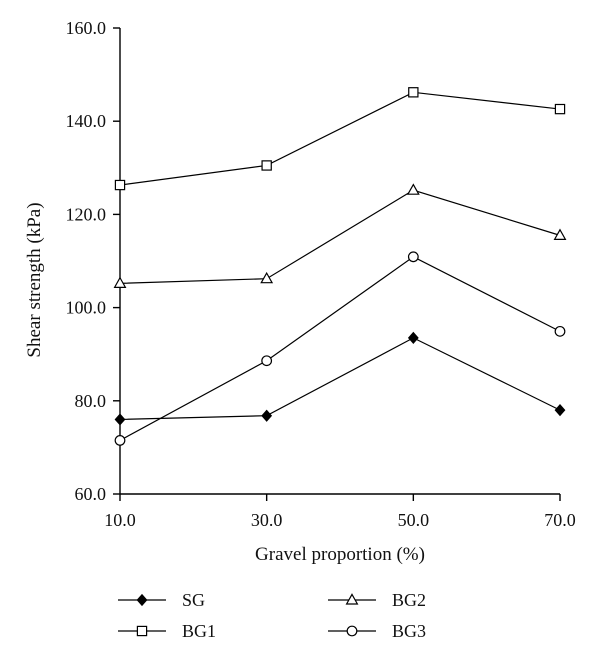 The height and width of the screenshot is (657, 600). I want to click on y-tick-label: 160.0, so click(86, 28).